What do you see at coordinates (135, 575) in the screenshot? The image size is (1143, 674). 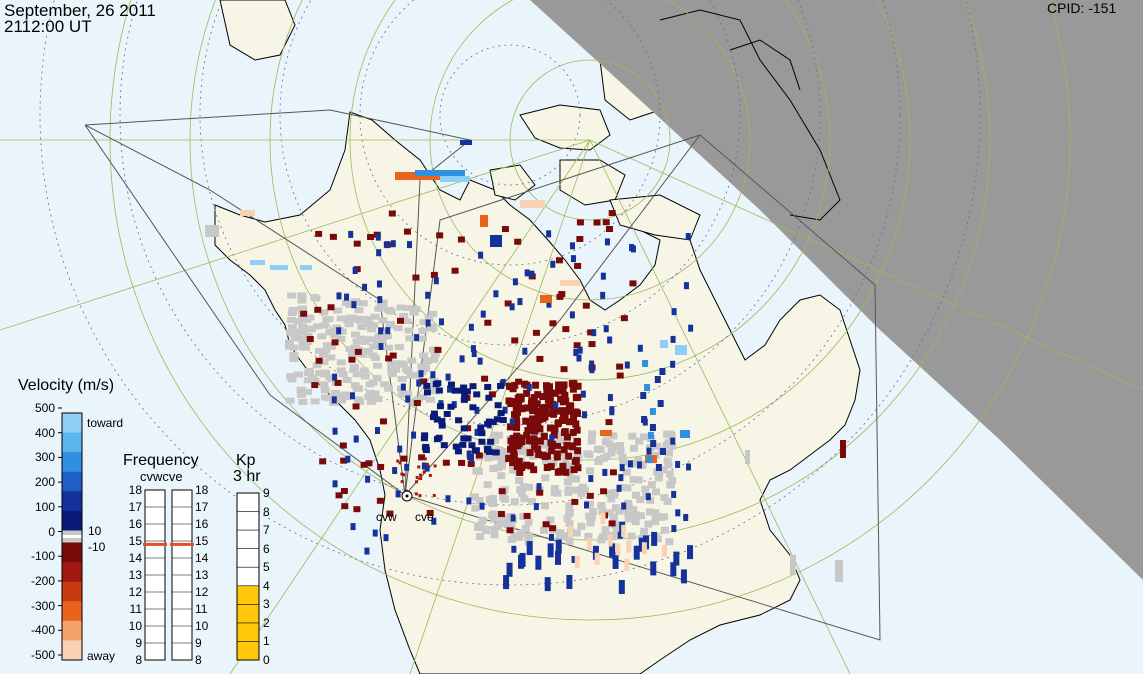 I see `frequency-tick-label-left: 13` at bounding box center [135, 575].